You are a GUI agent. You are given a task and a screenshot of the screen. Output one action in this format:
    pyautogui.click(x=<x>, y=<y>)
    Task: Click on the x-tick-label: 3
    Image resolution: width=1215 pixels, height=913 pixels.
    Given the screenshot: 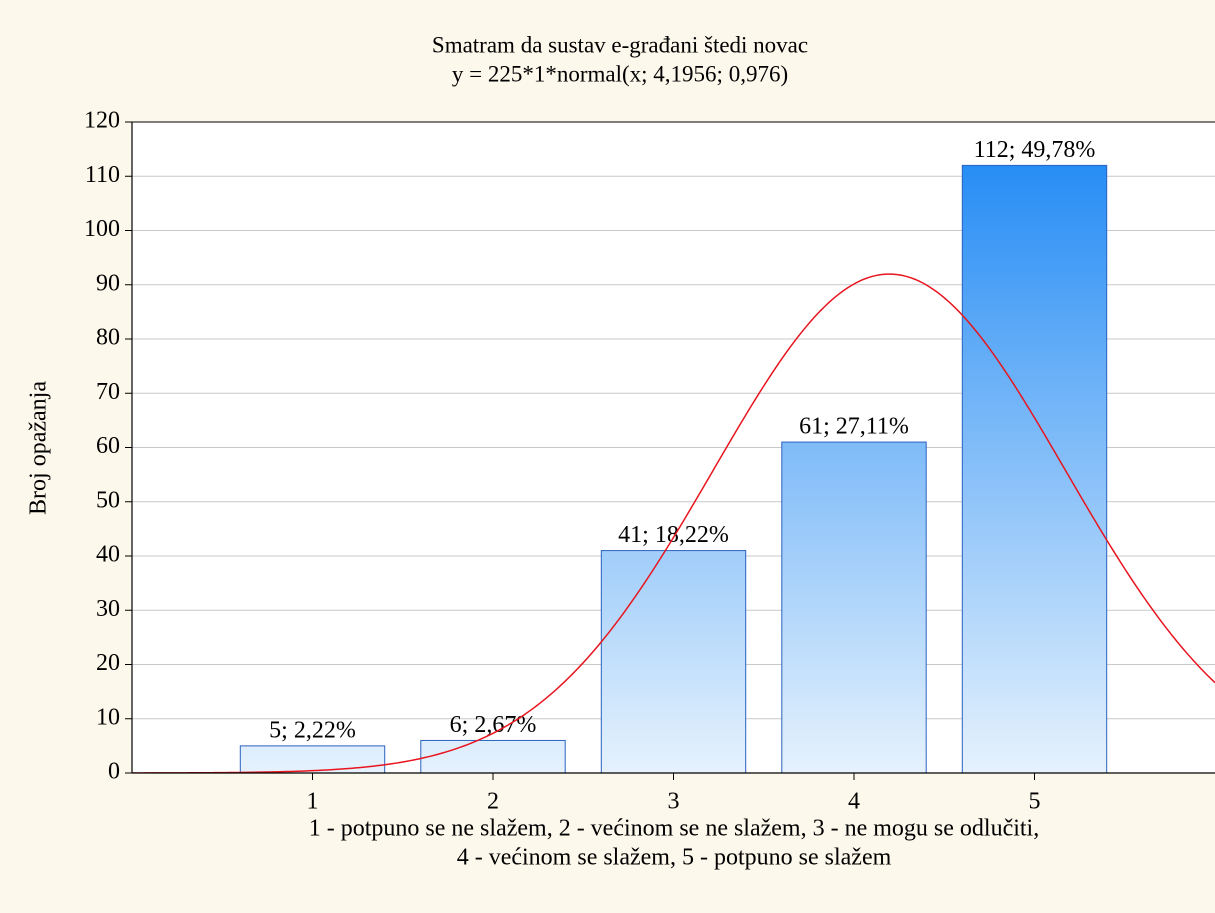 What is the action you would take?
    pyautogui.click(x=674, y=802)
    